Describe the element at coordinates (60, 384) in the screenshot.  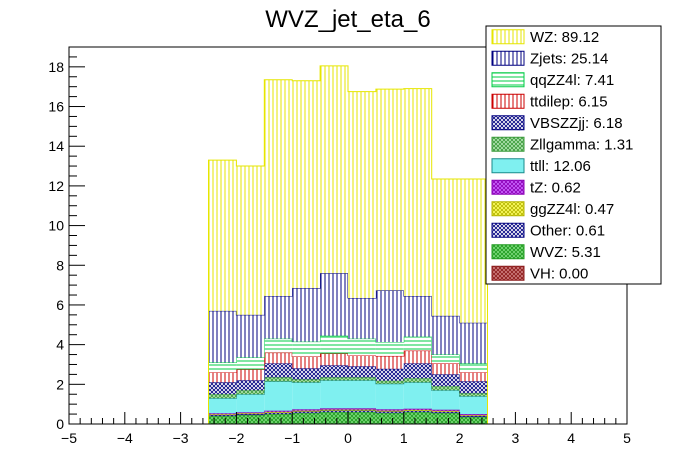
I see `y-tick-label: 2` at that location.